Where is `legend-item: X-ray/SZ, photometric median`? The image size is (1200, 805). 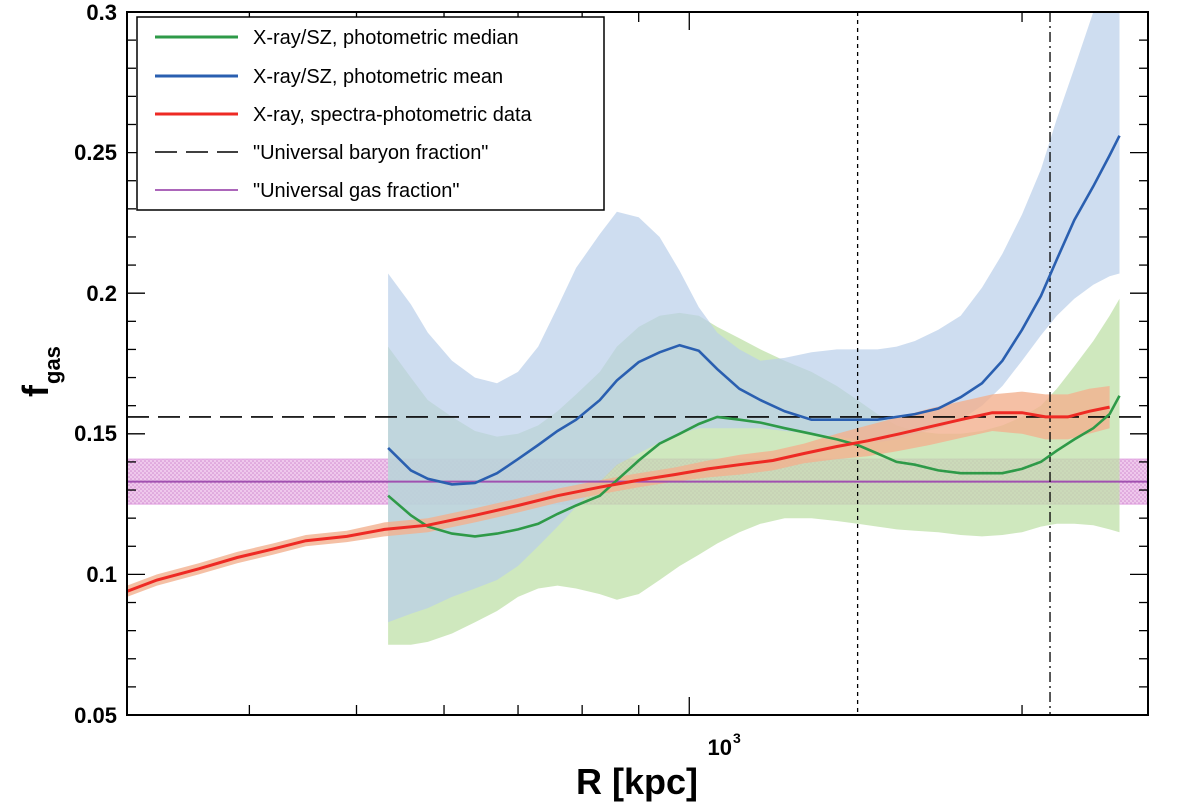
legend-item: X-ray/SZ, photometric median is located at coordinates (337, 38).